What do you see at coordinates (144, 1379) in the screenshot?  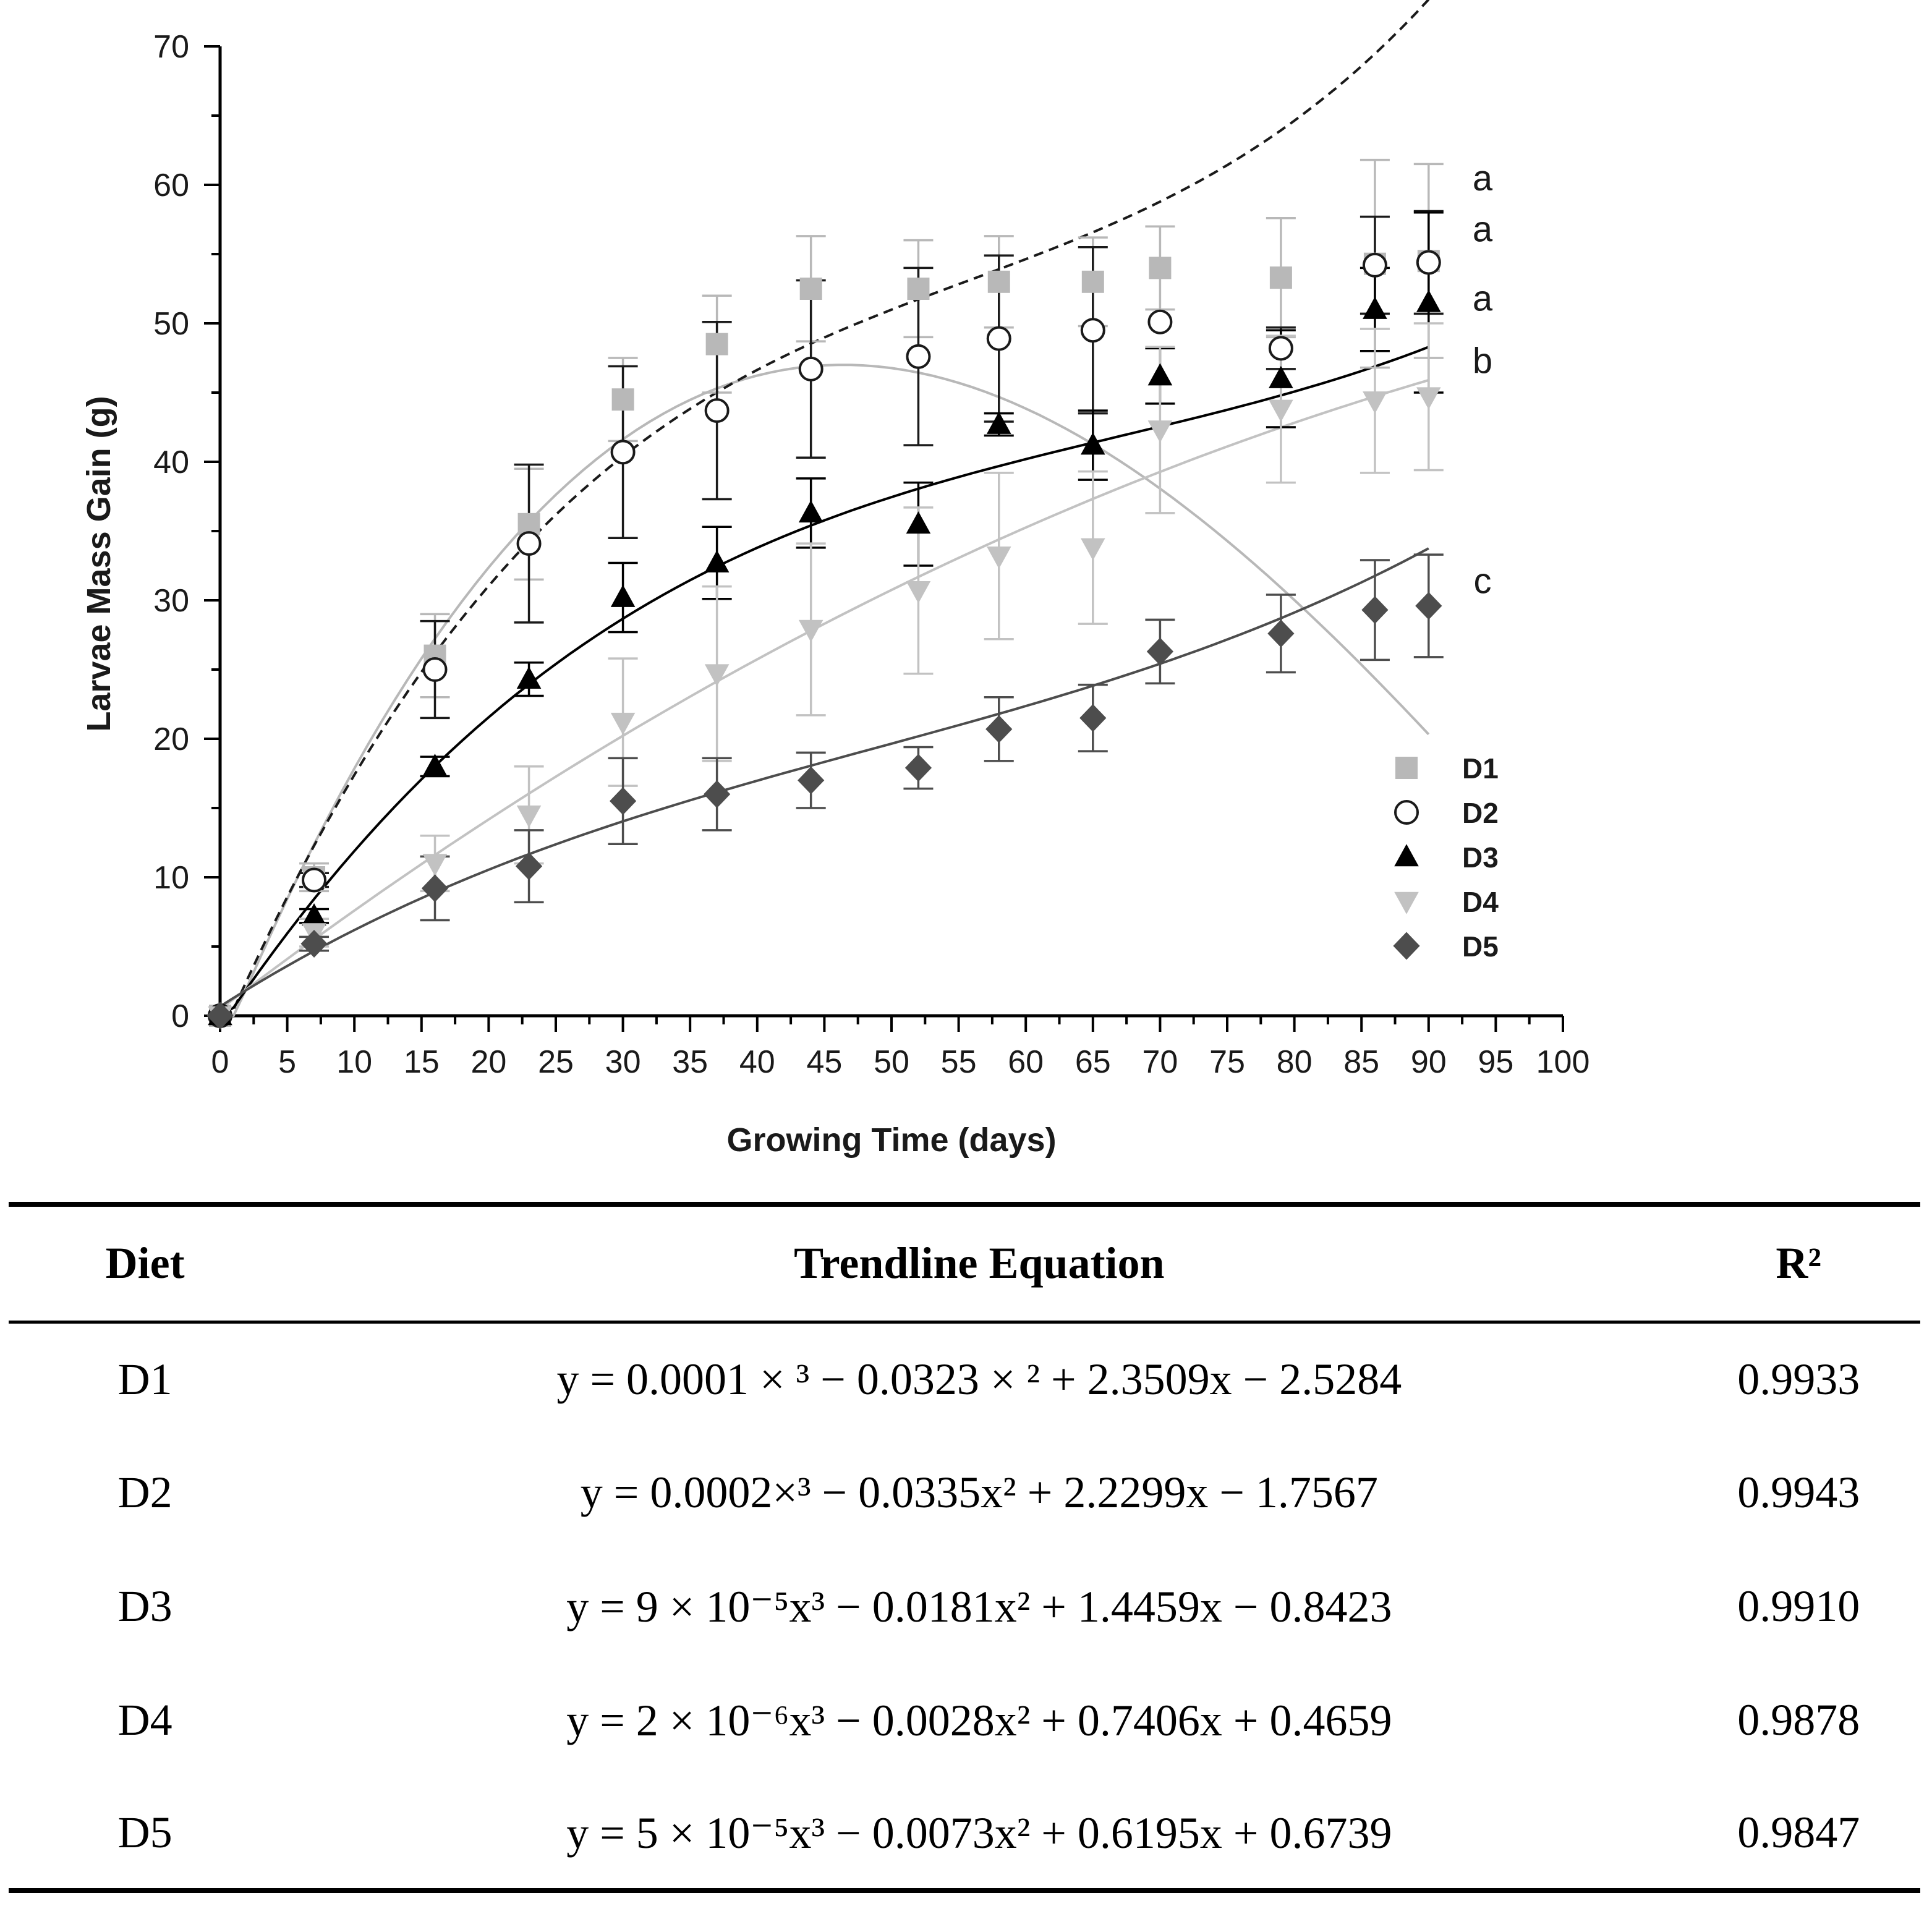 I see `cell-diet: D1` at bounding box center [144, 1379].